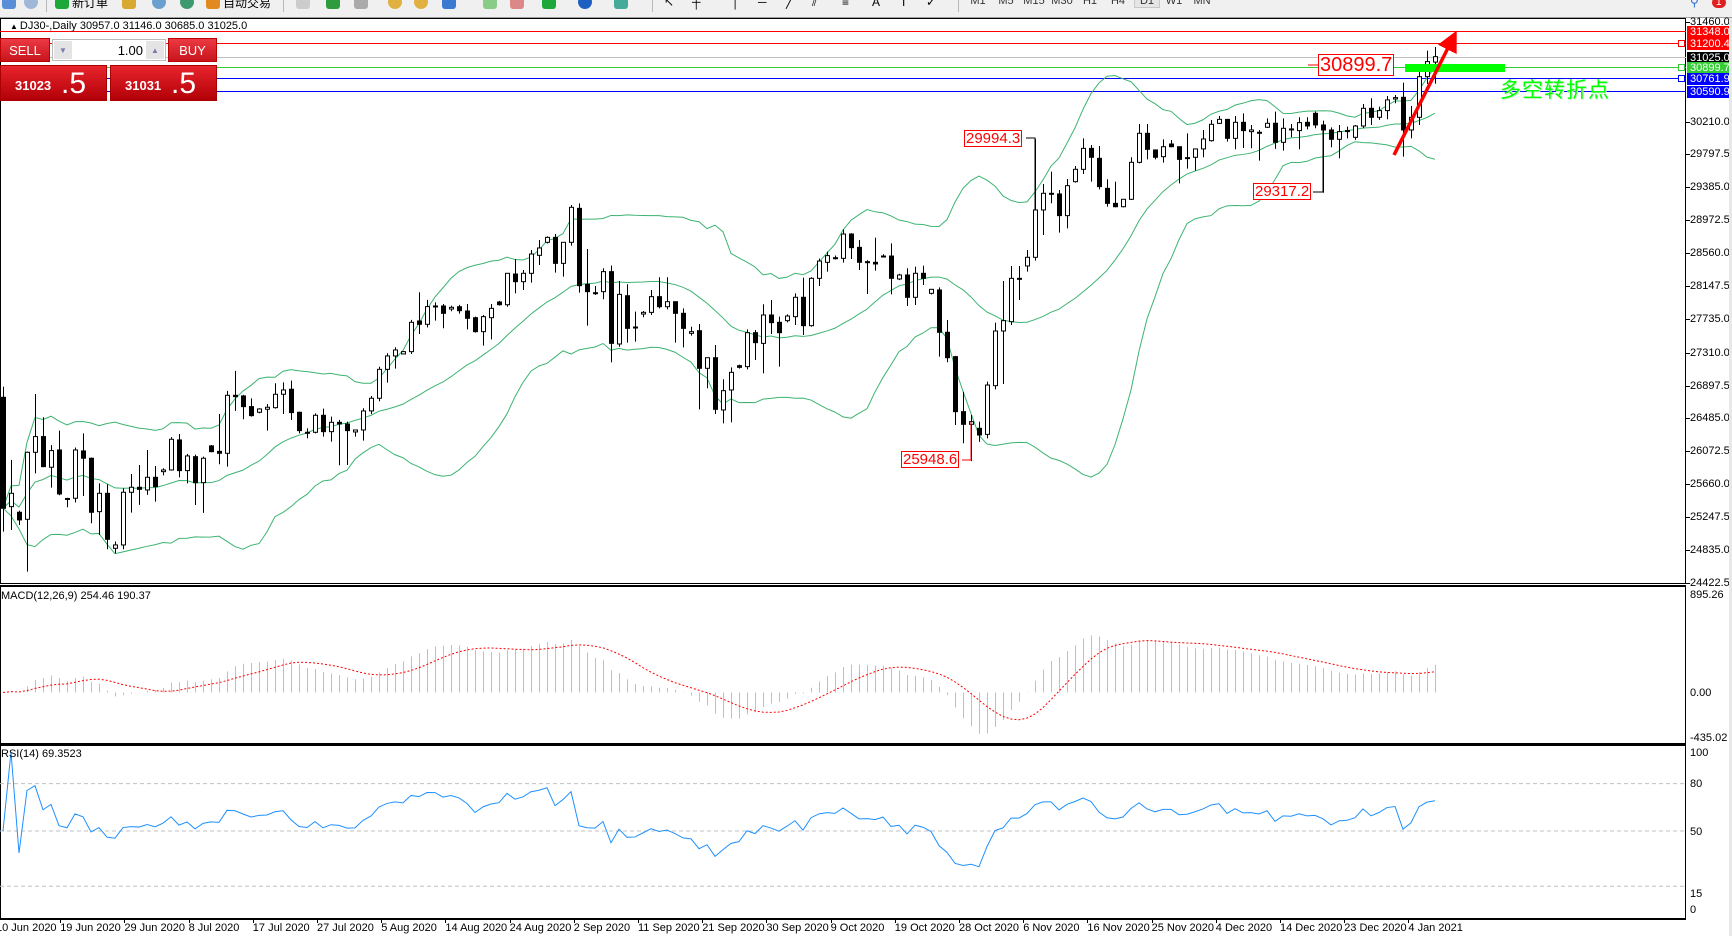 This screenshot has height=936, width=1732. I want to click on price-axis-label: 26072.5, so click(1710, 451).